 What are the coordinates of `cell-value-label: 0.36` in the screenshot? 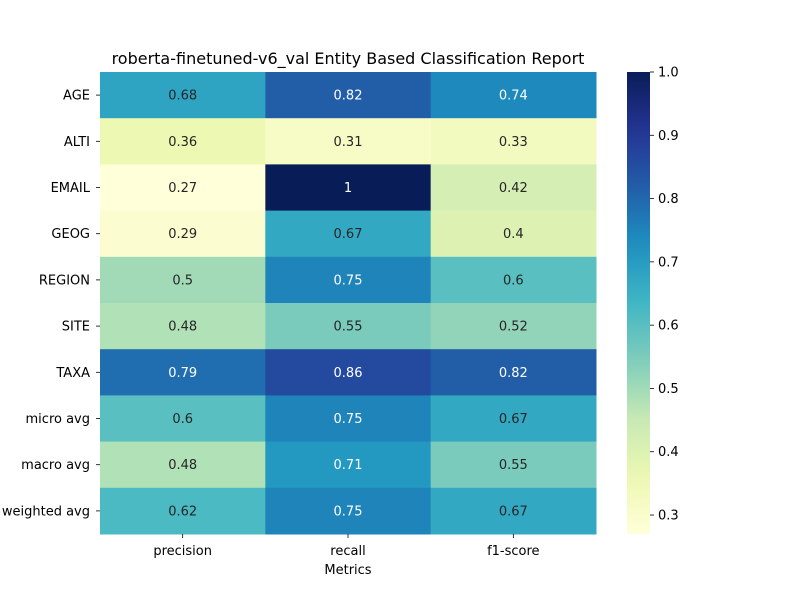 It's located at (182, 142).